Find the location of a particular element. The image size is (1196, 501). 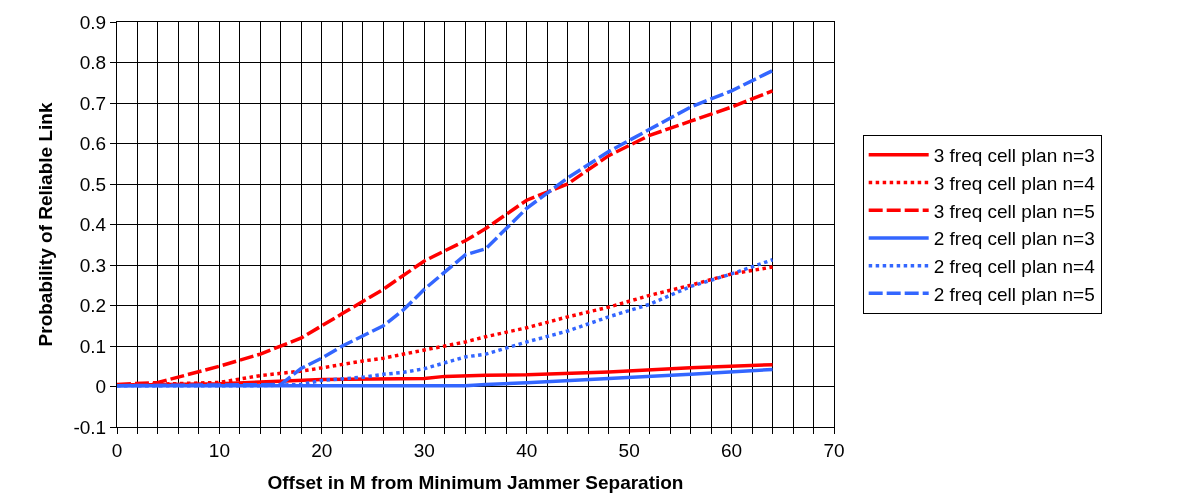

y-axis-title: Probability of Reliable Link is located at coordinates (46, 224).